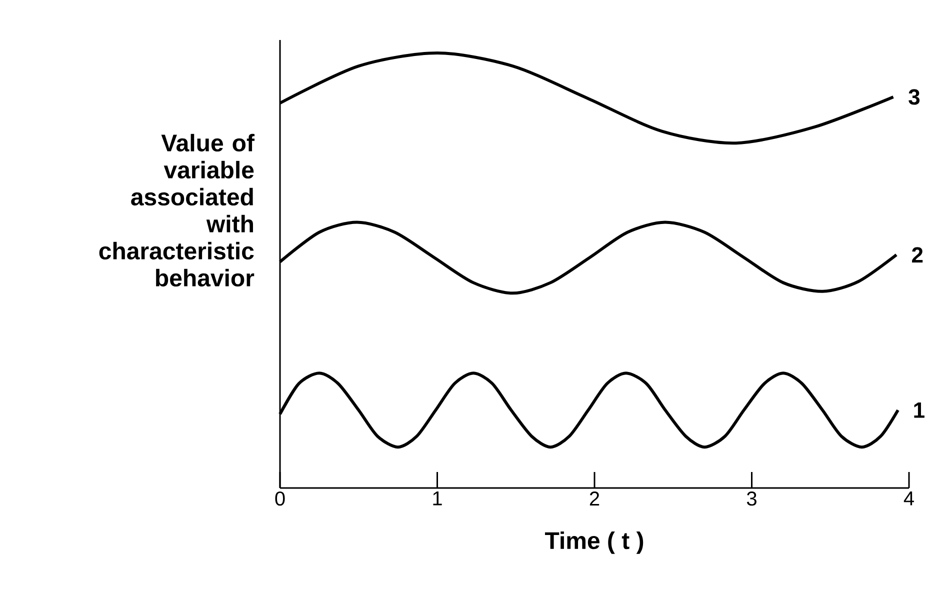 The image size is (938, 600). What do you see at coordinates (437, 499) in the screenshot?
I see `x-tick-label: 1` at bounding box center [437, 499].